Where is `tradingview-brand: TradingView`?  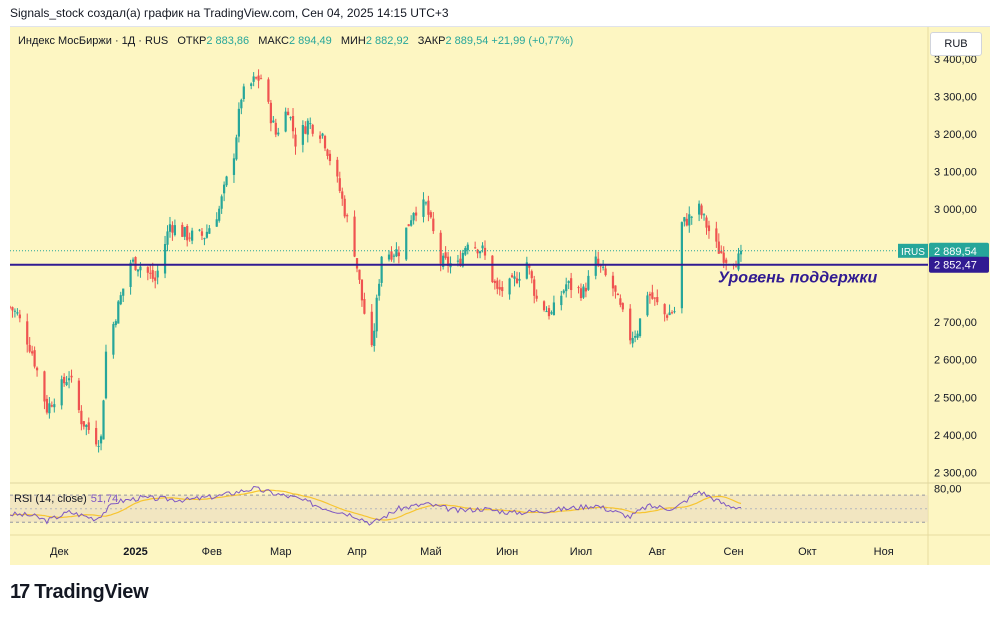
tradingview-brand: TradingView is located at coordinates (91, 591).